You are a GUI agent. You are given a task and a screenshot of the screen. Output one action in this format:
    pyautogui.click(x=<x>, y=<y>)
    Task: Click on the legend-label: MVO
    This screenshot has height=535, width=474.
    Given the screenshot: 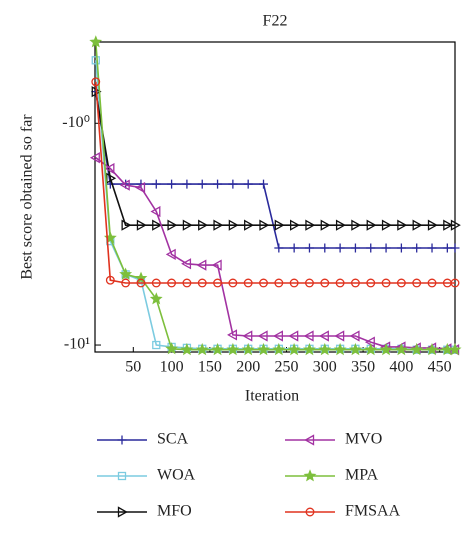 What is the action you would take?
    pyautogui.click(x=363, y=439)
    